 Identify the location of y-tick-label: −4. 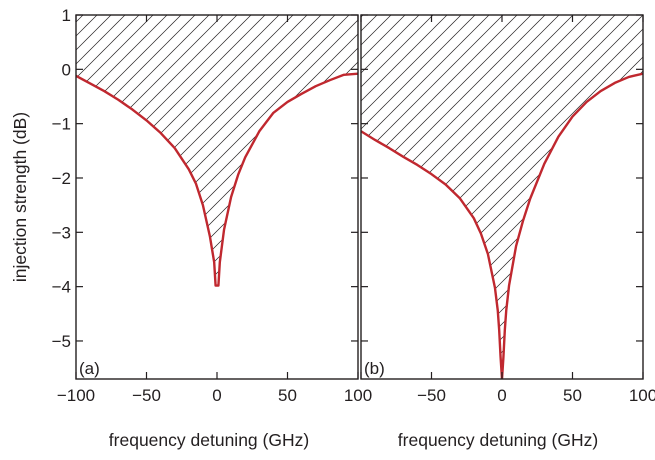
(61, 287).